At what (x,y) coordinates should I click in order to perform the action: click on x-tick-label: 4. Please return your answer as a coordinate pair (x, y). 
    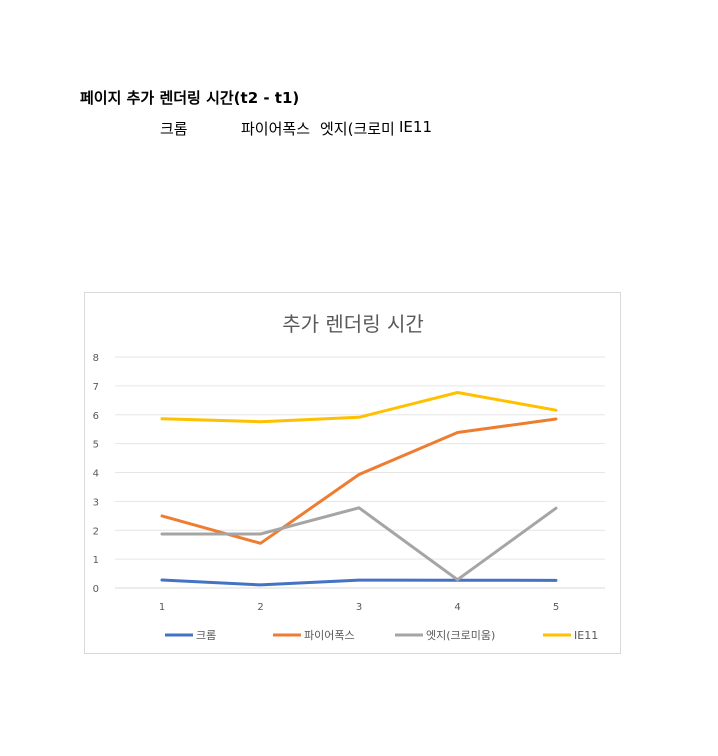
    Looking at the image, I should click on (457, 607).